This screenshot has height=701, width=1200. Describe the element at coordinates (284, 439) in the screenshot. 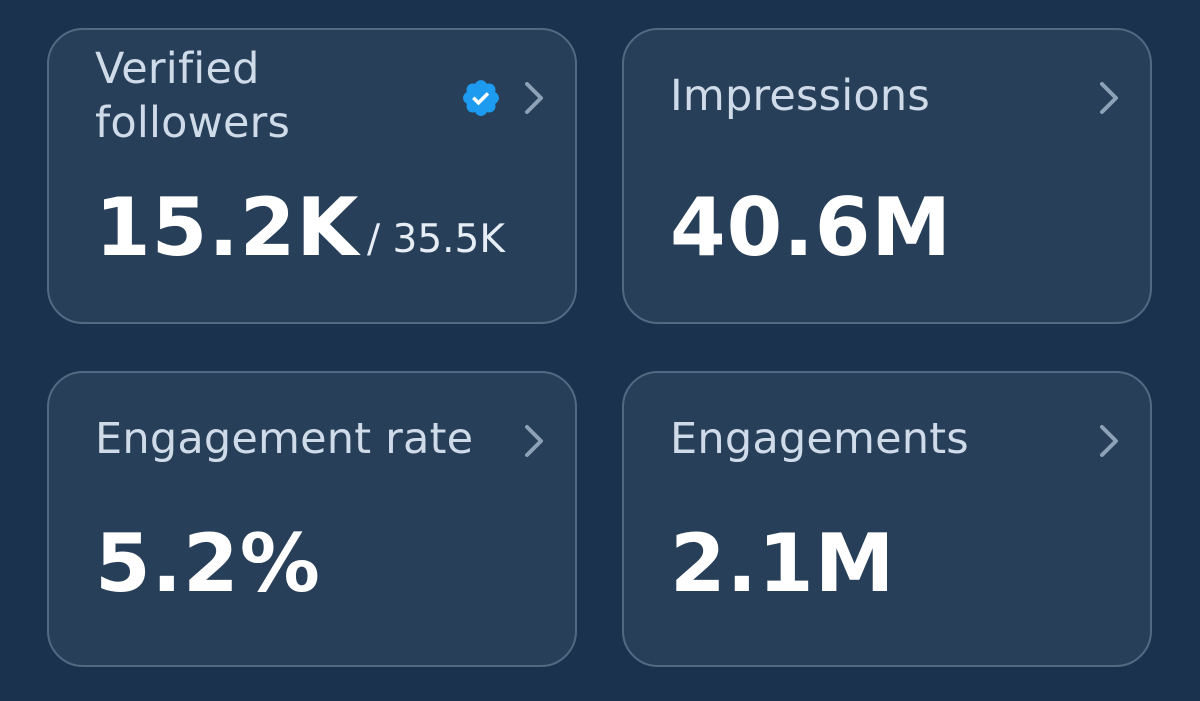

I see `card-label: Engagement rate` at that location.